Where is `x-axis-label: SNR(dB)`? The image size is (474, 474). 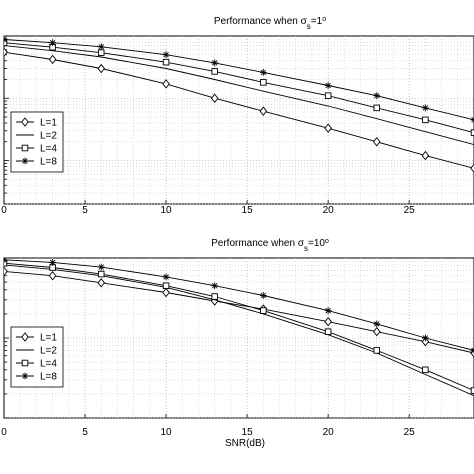 x-axis-label: SNR(dB) is located at coordinates (245, 443).